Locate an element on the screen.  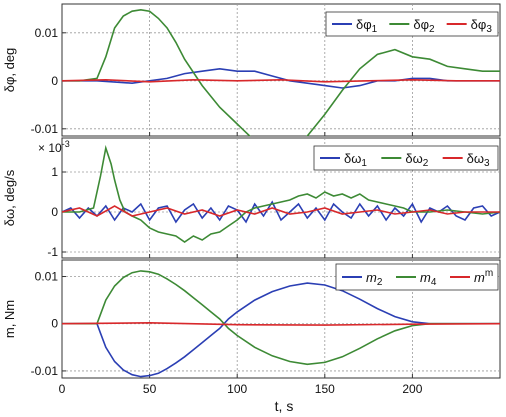
y-tick-label: 1 is located at coordinates (54, 172).